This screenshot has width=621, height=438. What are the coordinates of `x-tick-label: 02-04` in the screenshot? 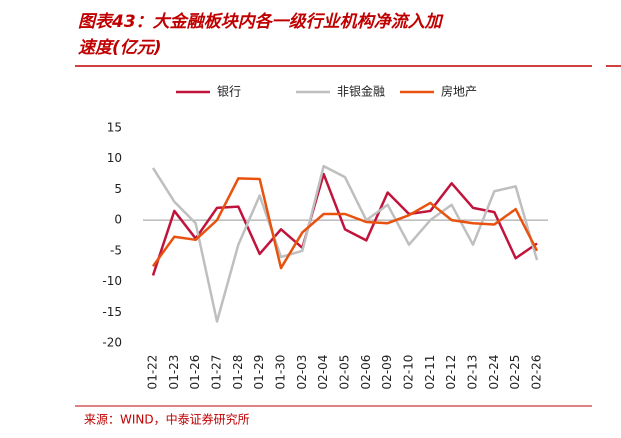 It's located at (323, 372).